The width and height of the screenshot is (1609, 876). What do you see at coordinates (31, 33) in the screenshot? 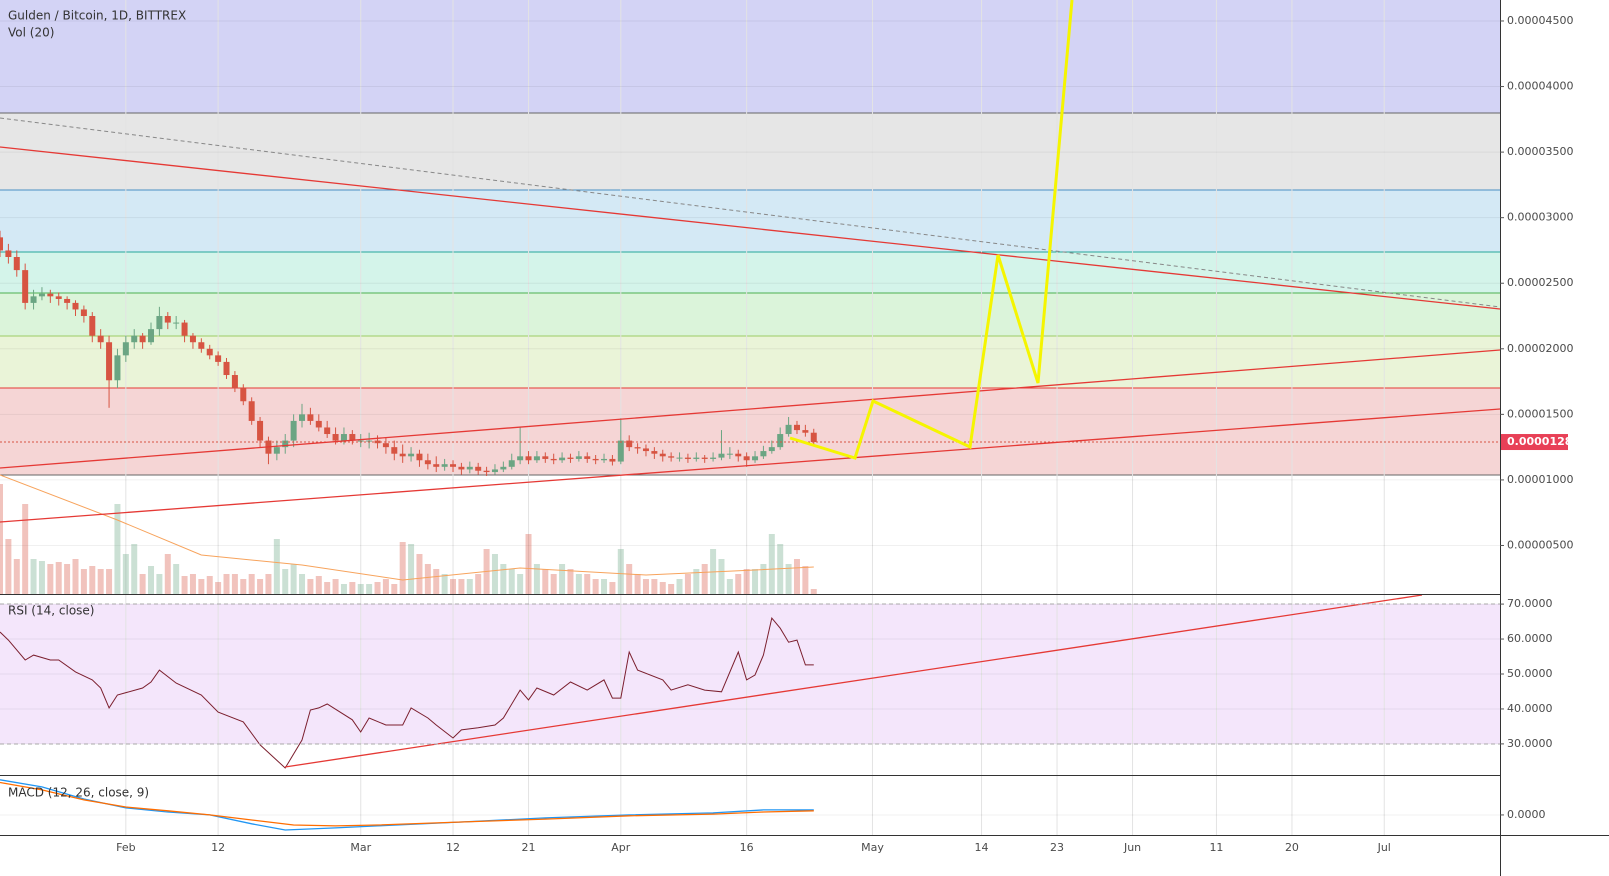
I see `volume-title: Vol (20)` at bounding box center [31, 33].